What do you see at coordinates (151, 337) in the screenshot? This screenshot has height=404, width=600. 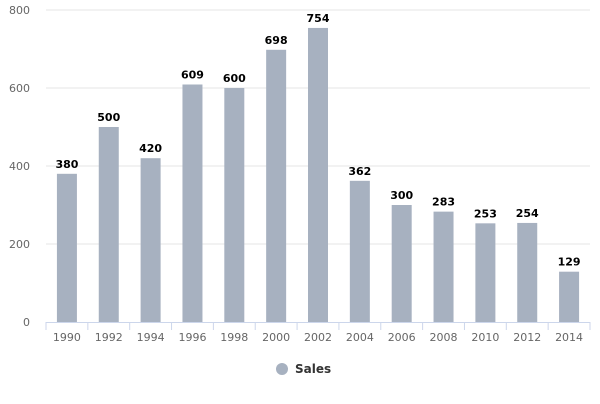 I see `x-tick-label-1994: 1994` at bounding box center [151, 337].